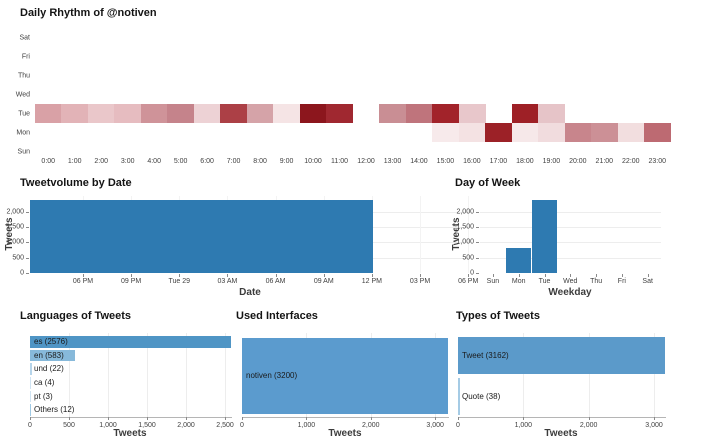  What do you see at coordinates (207, 161) in the screenshot?
I see `heatmap-hour-label: 6:00` at bounding box center [207, 161].